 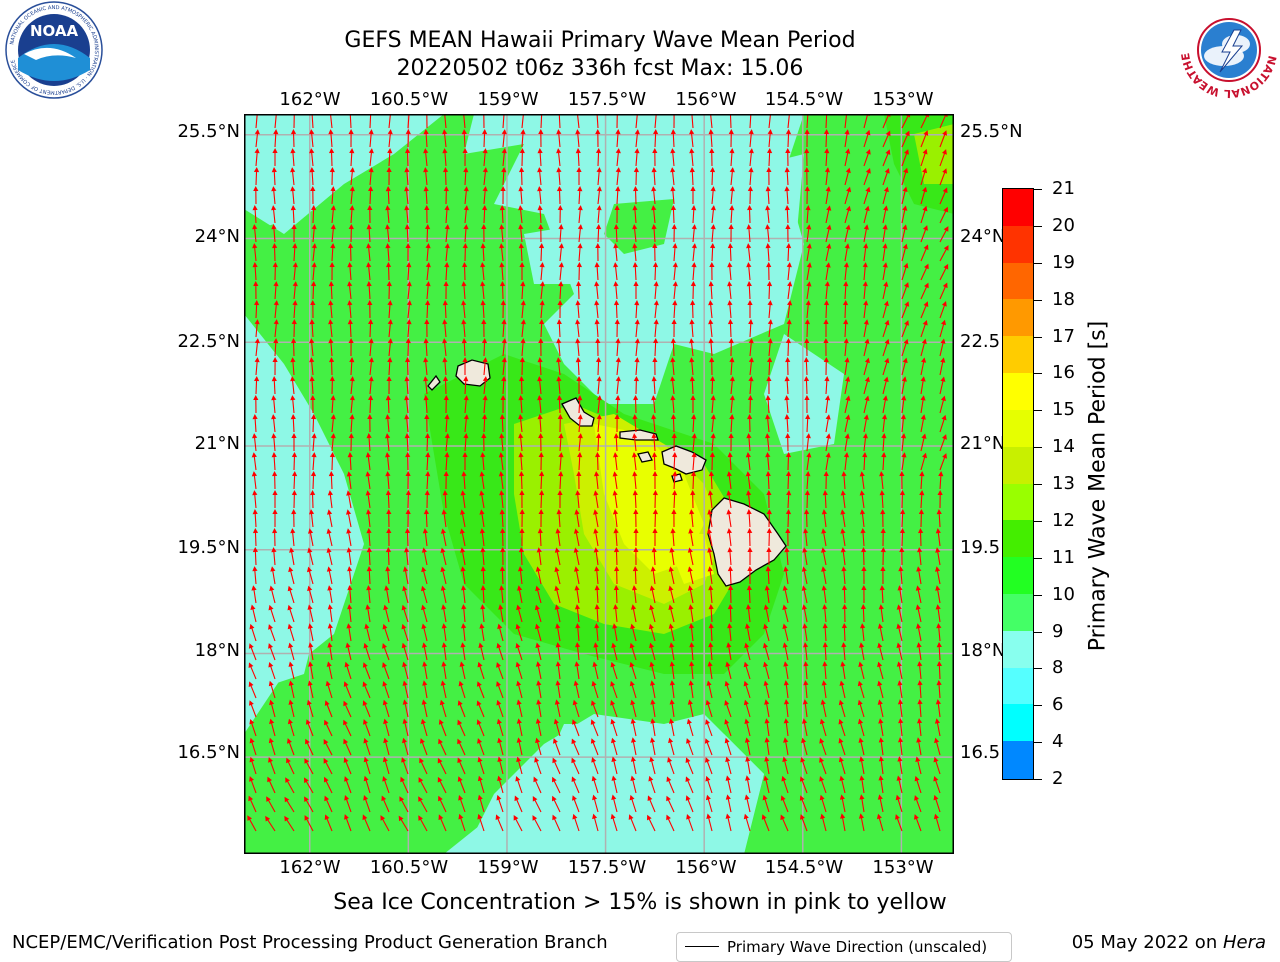 I want to click on footer-date: 05 May 2022 on Hera, so click(x=1169, y=942).